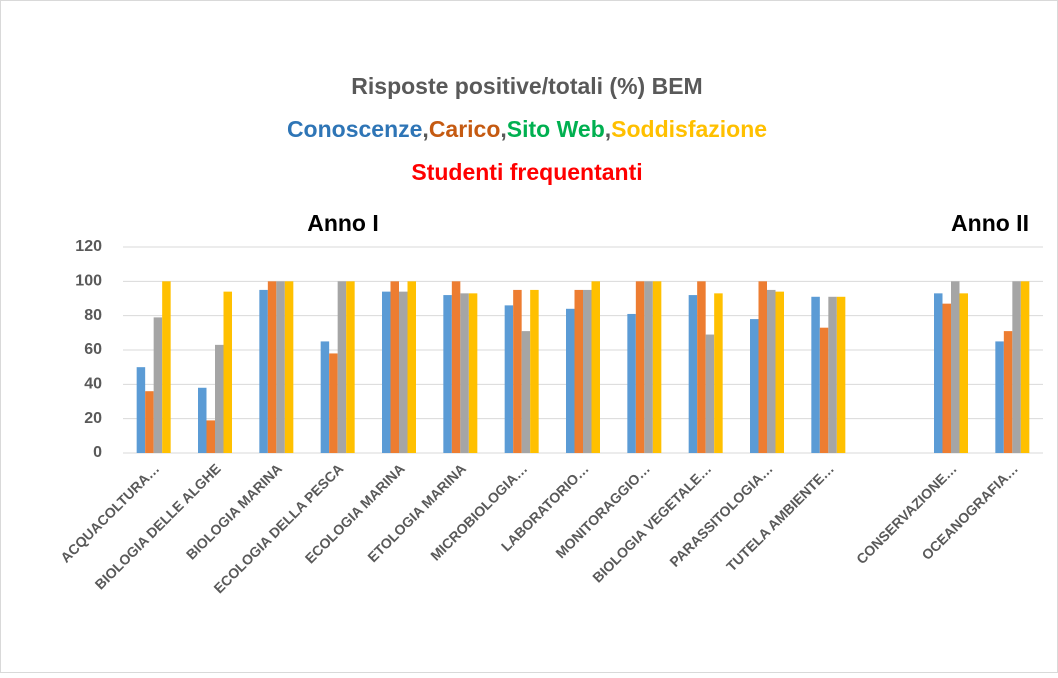 This screenshot has height=678, width=1058. What do you see at coordinates (526, 86) in the screenshot?
I see `chart-title: Risposte positive/totali (%) BEM` at bounding box center [526, 86].